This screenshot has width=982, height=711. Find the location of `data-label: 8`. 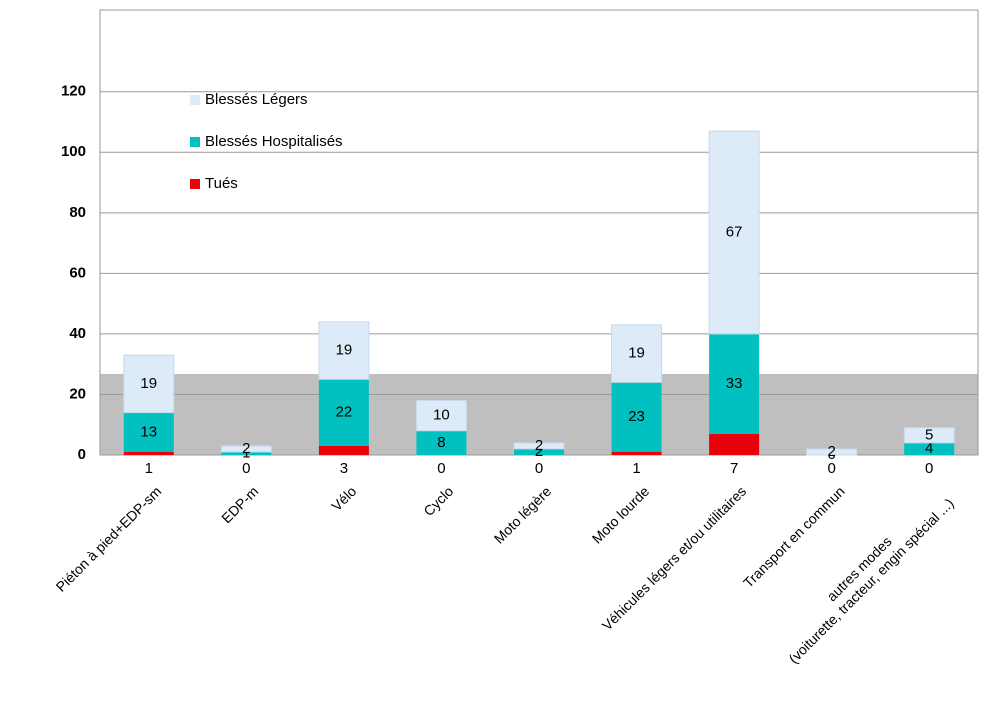

data-label: 8 is located at coordinates (441, 442).